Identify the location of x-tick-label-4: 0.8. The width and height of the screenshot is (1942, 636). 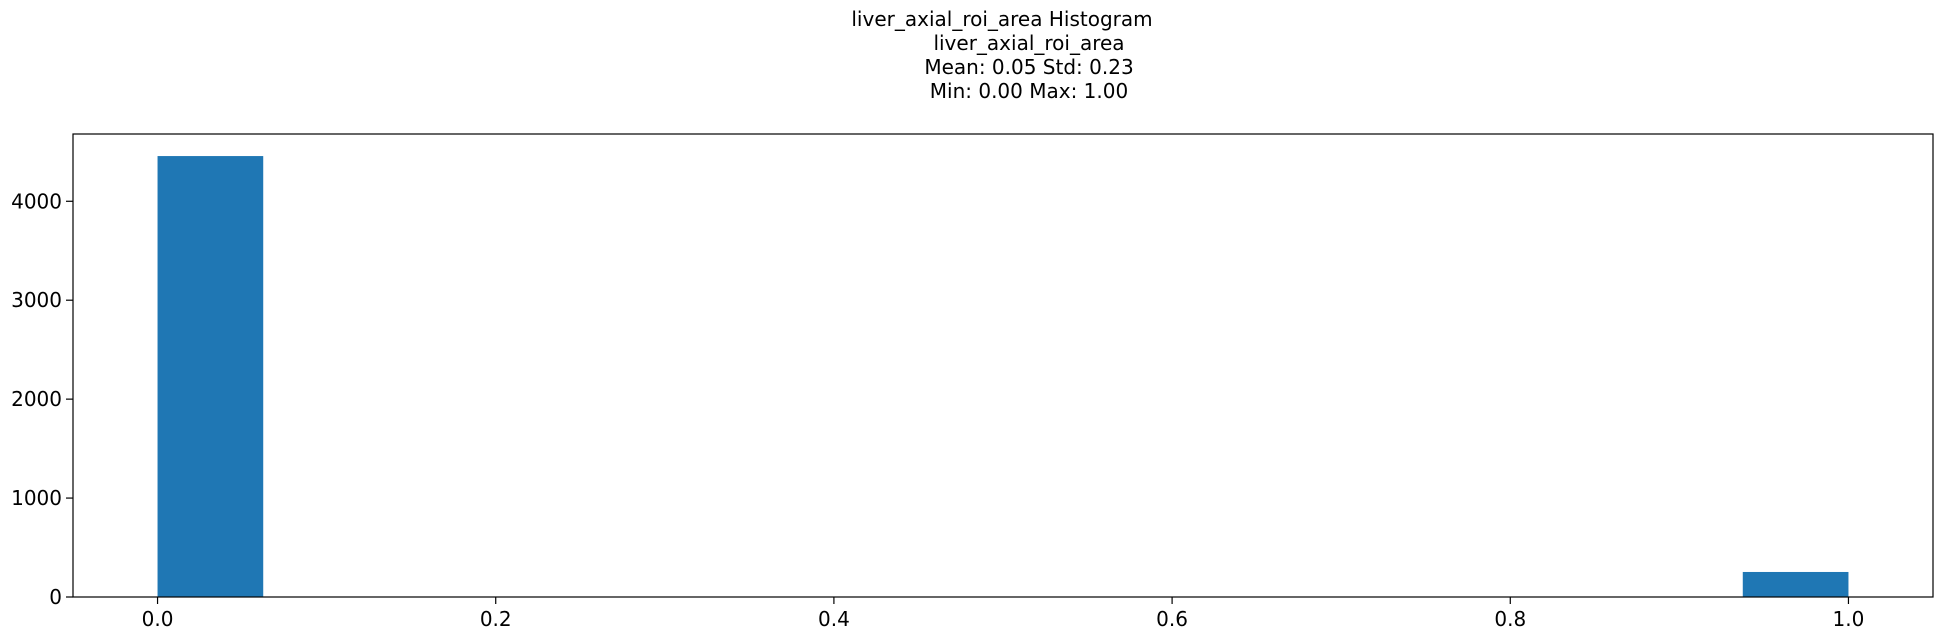
(1510, 619).